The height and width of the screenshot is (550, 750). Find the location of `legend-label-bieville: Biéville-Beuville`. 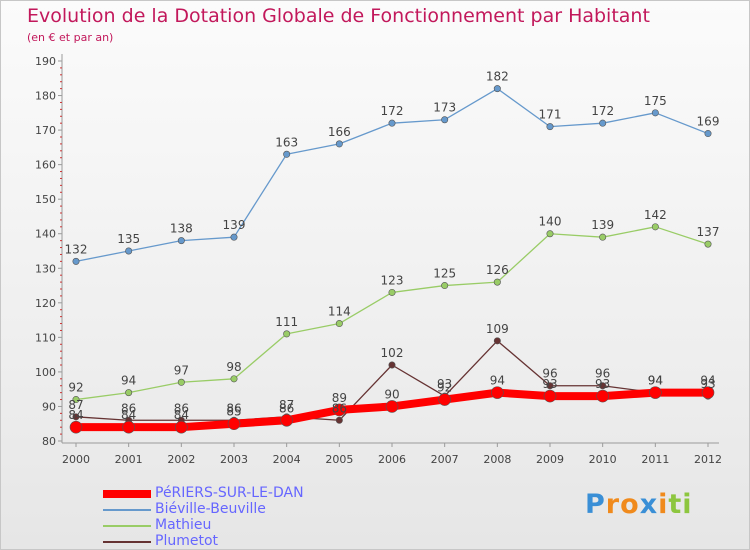

legend-label-bieville: Biéville-Beuville is located at coordinates (210, 509).